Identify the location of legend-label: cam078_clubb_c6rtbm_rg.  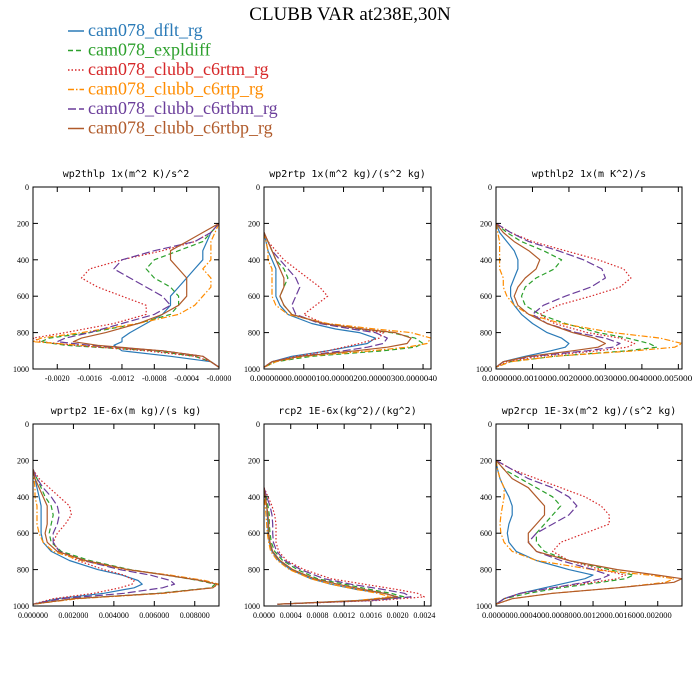
(183, 108).